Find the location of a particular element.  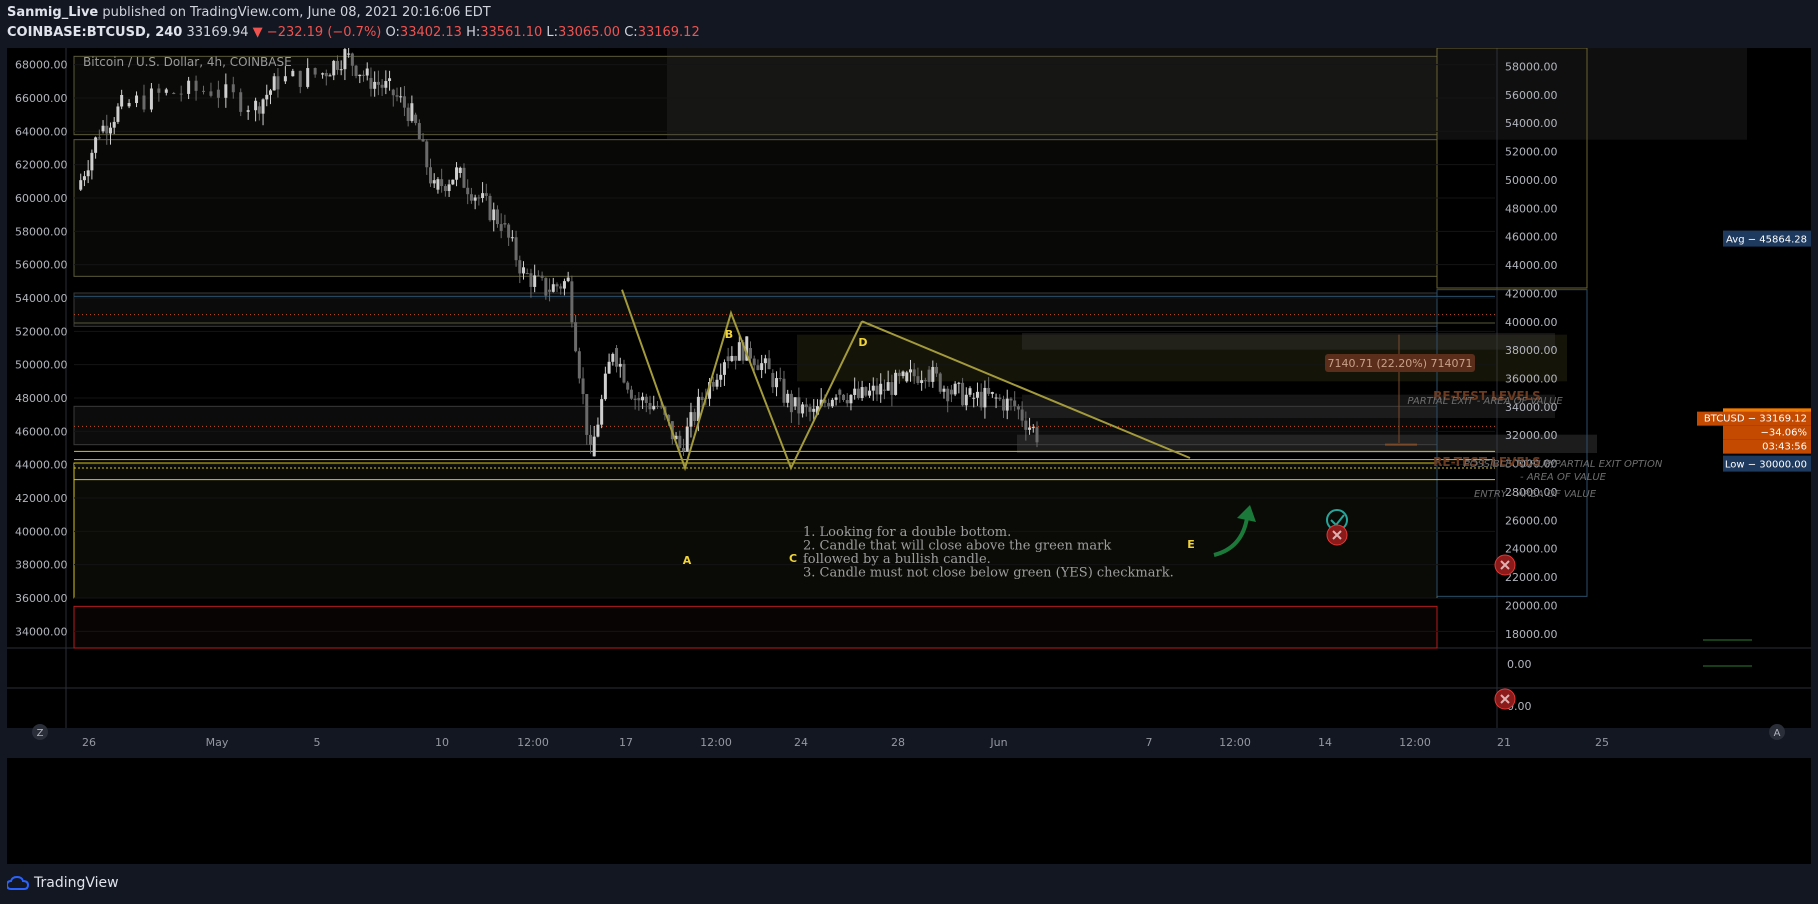

measure-label-bg is located at coordinates (1400, 363).